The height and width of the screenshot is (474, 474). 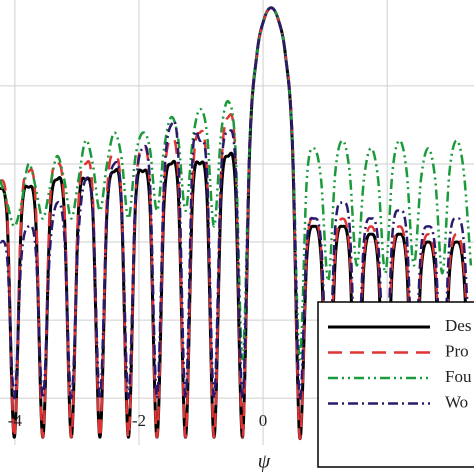 What do you see at coordinates (263, 420) in the screenshot?
I see `x-tick-label: 0` at bounding box center [263, 420].